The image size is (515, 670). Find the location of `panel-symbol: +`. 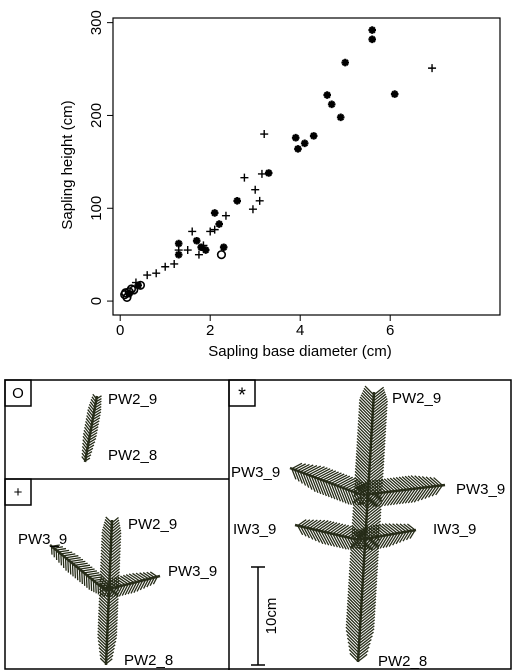

panel-symbol: + is located at coordinates (18, 492).